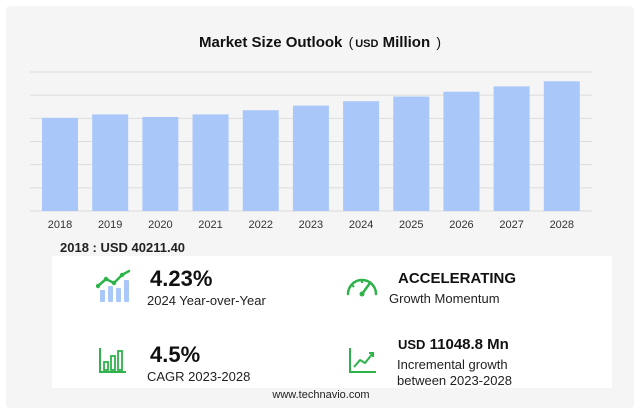  Describe the element at coordinates (260, 225) in the screenshot. I see `x-tick-label: 2022` at that location.